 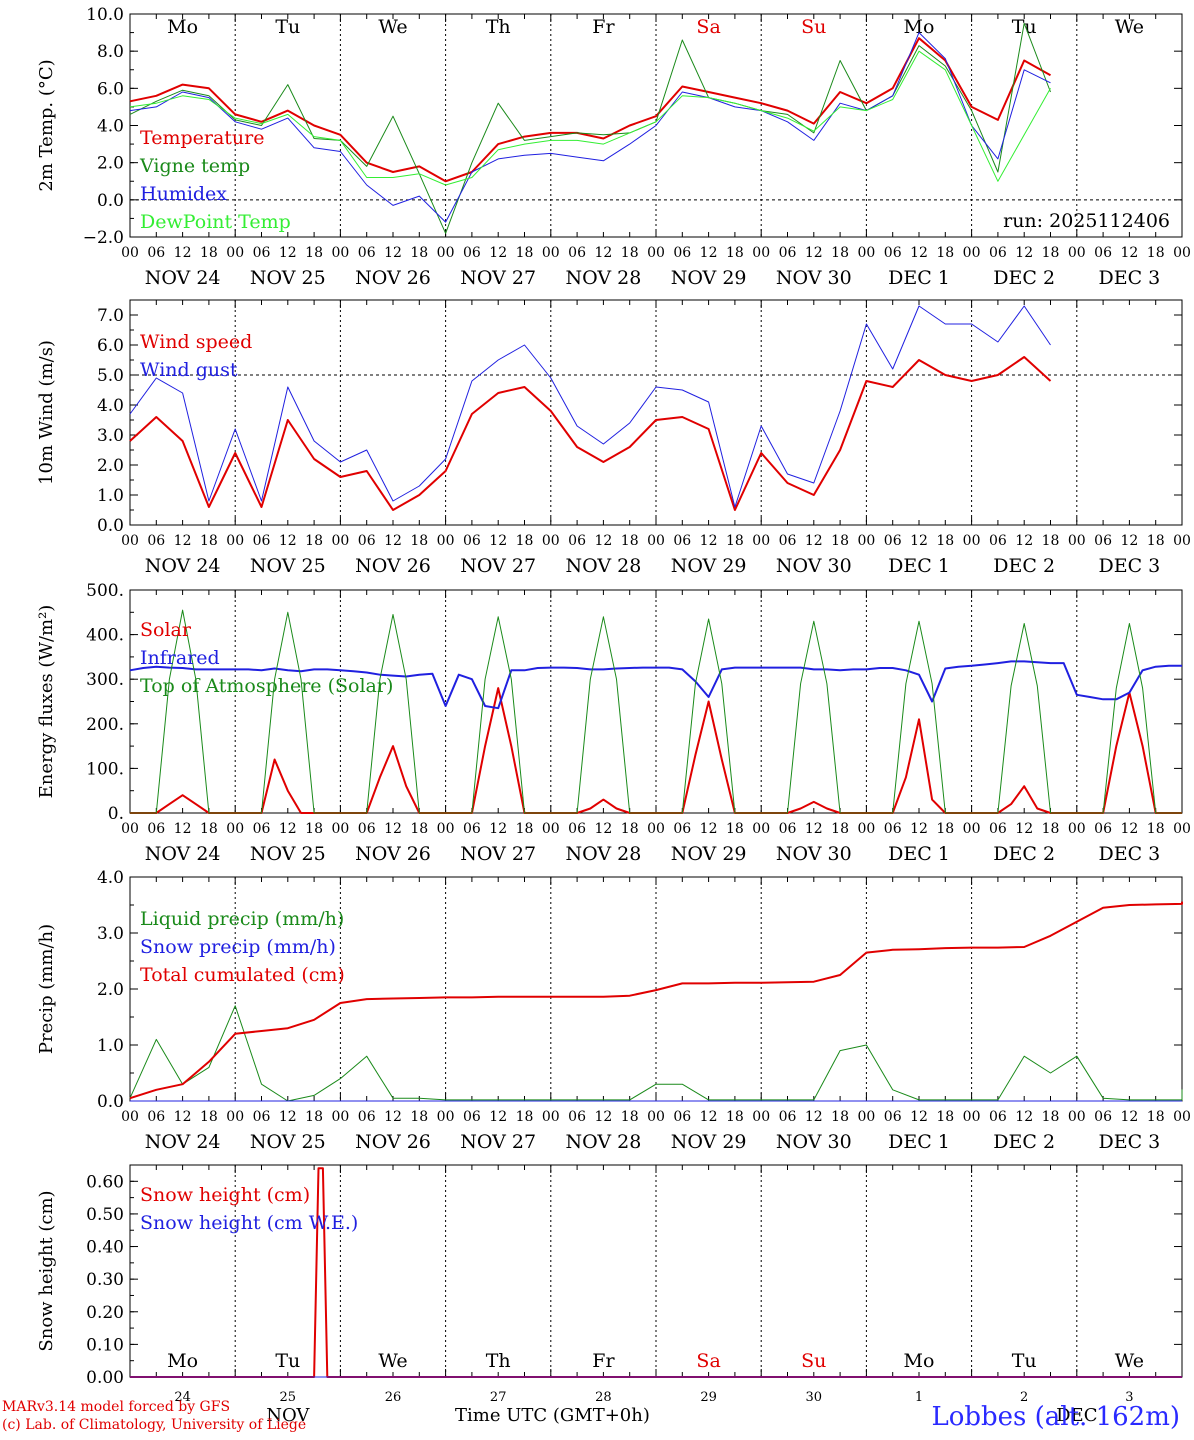 What do you see at coordinates (813, 27) in the screenshot?
I see `weekday-label: Su` at bounding box center [813, 27].